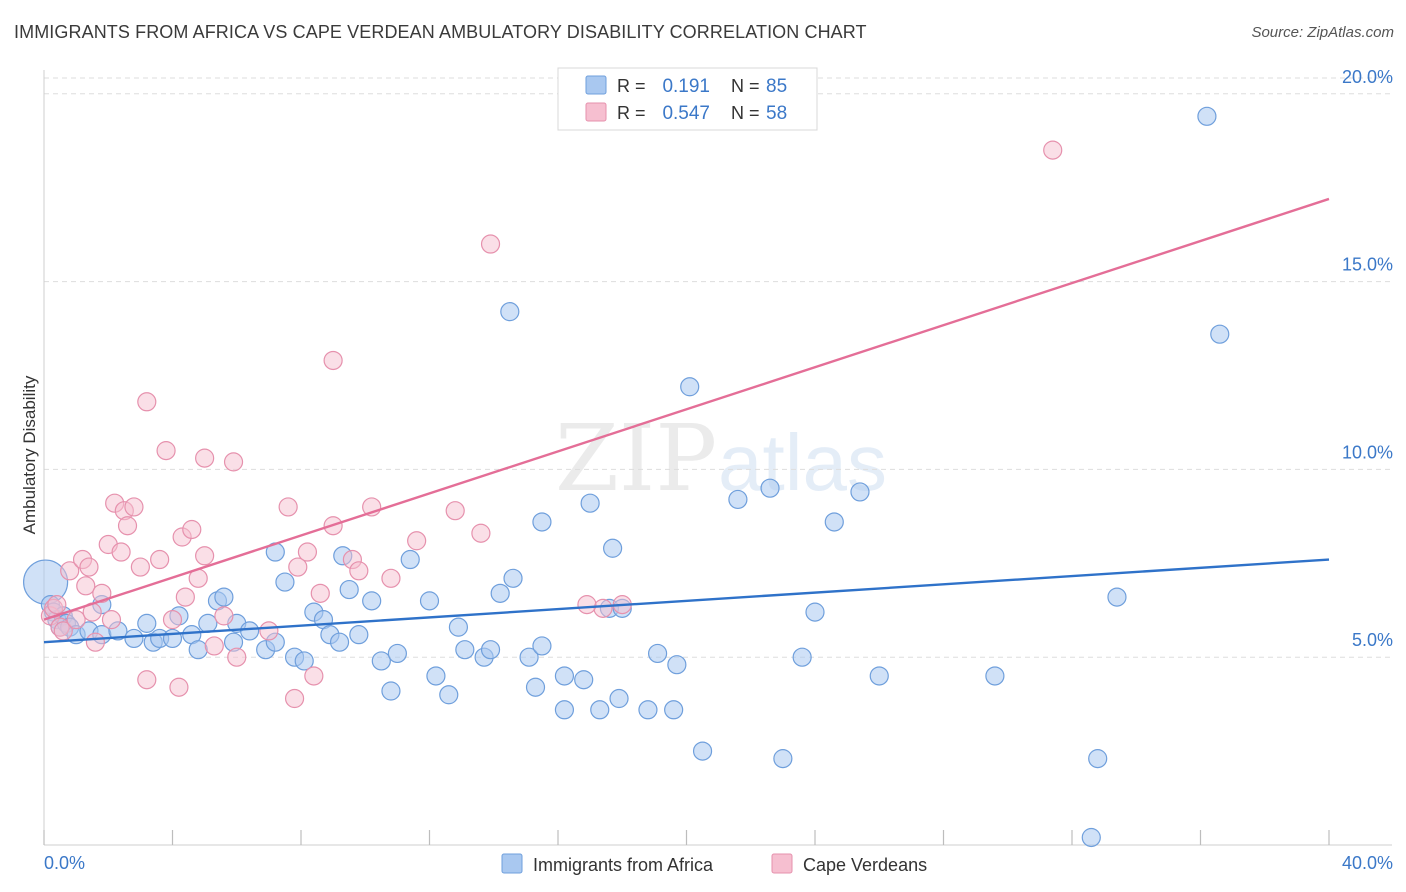 Image resolution: width=1406 pixels, height=892 pixels. Describe the element at coordinates (1367, 77) in the screenshot. I see `y-tick-label-3: 20.0%` at that location.